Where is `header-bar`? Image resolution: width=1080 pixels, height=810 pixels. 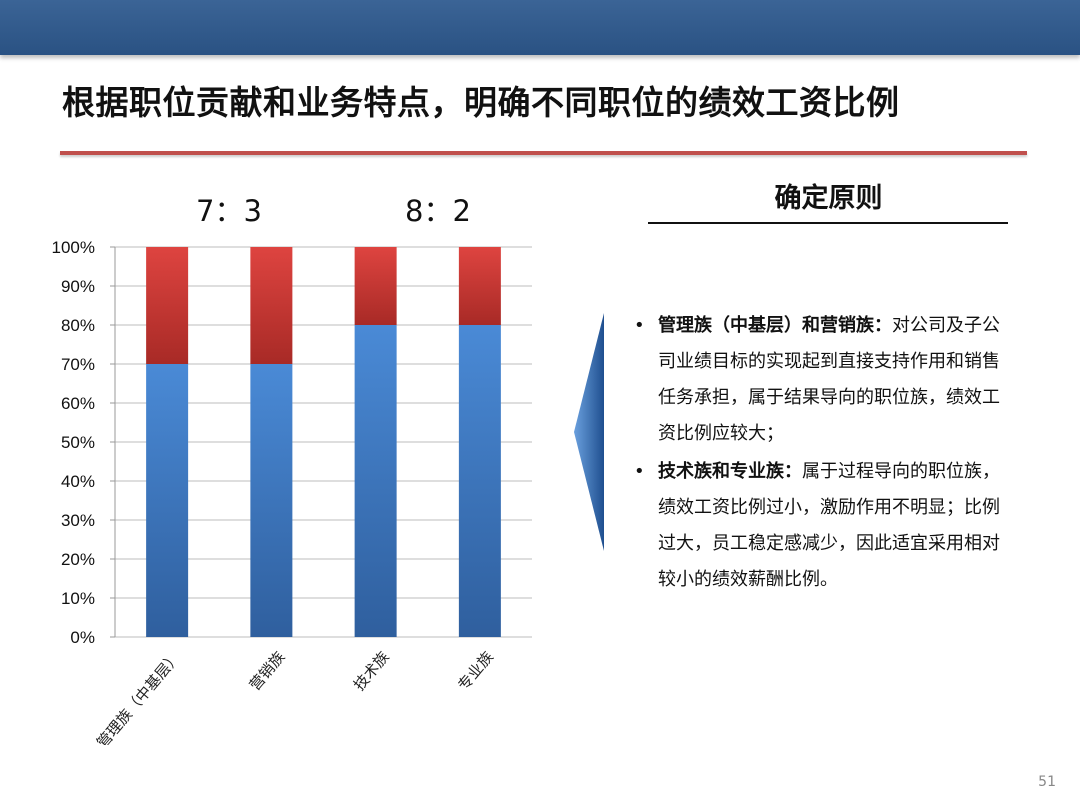 header-bar is located at coordinates (540, 27).